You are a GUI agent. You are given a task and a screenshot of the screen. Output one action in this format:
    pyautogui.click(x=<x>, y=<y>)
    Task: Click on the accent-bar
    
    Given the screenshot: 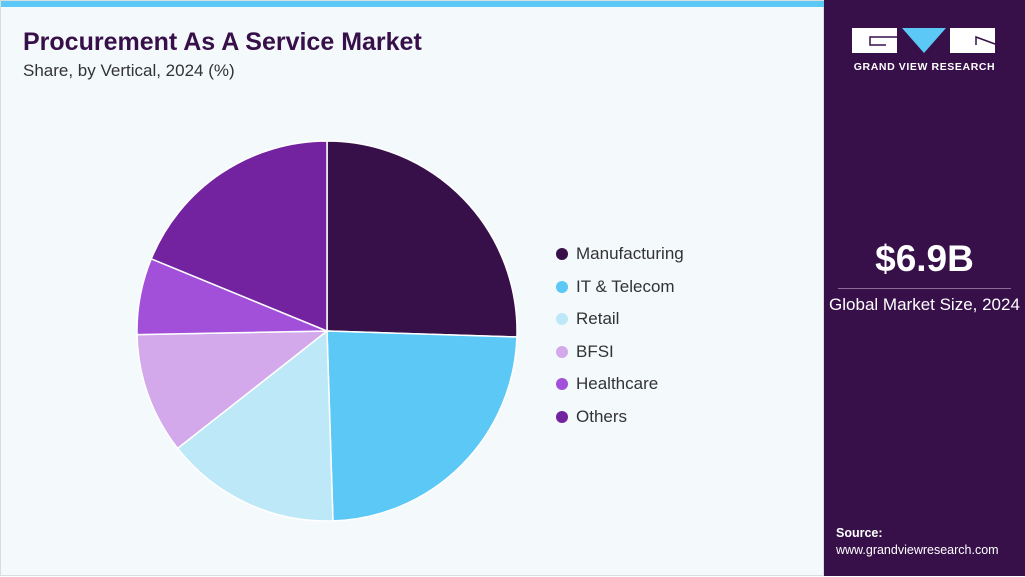 What is the action you would take?
    pyautogui.click(x=413, y=4)
    